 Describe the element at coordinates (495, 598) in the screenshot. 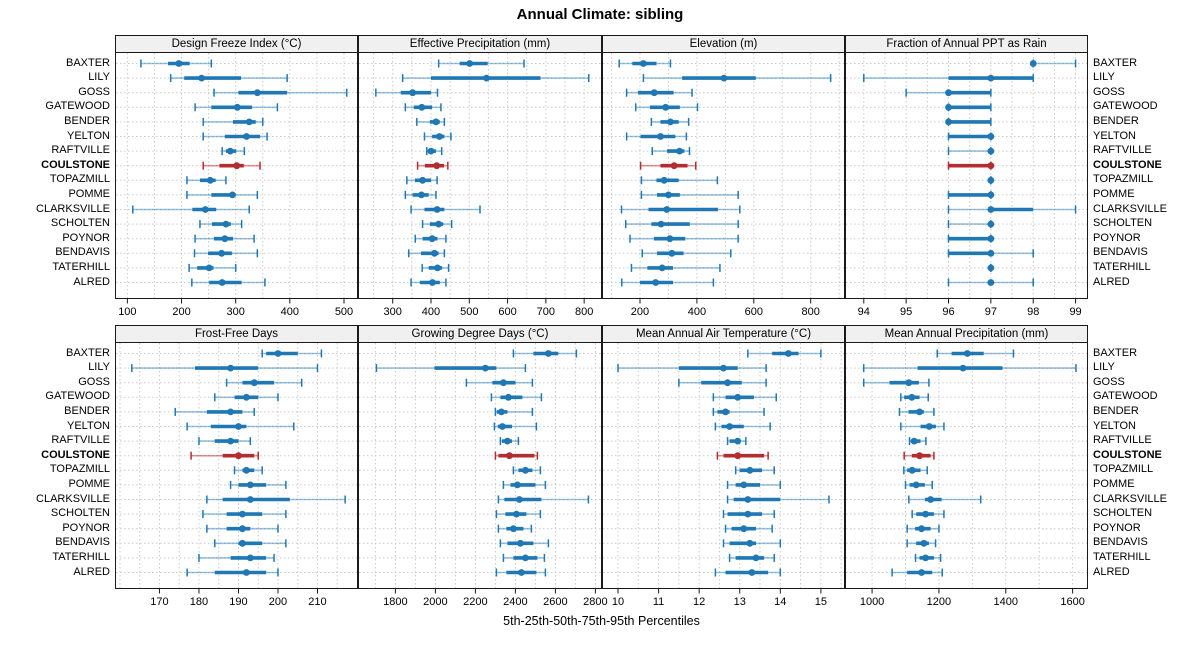

I see `x-axis-growing-degree-days-c-: 1800 2000 2200 2400 2600 2800` at that location.